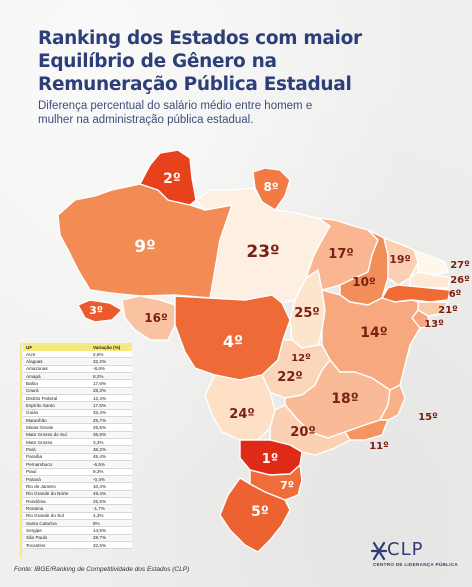 This screenshot has height=587, width=472. Describe the element at coordinates (99, 464) in the screenshot. I see `row-variation: -6,5%` at that location.